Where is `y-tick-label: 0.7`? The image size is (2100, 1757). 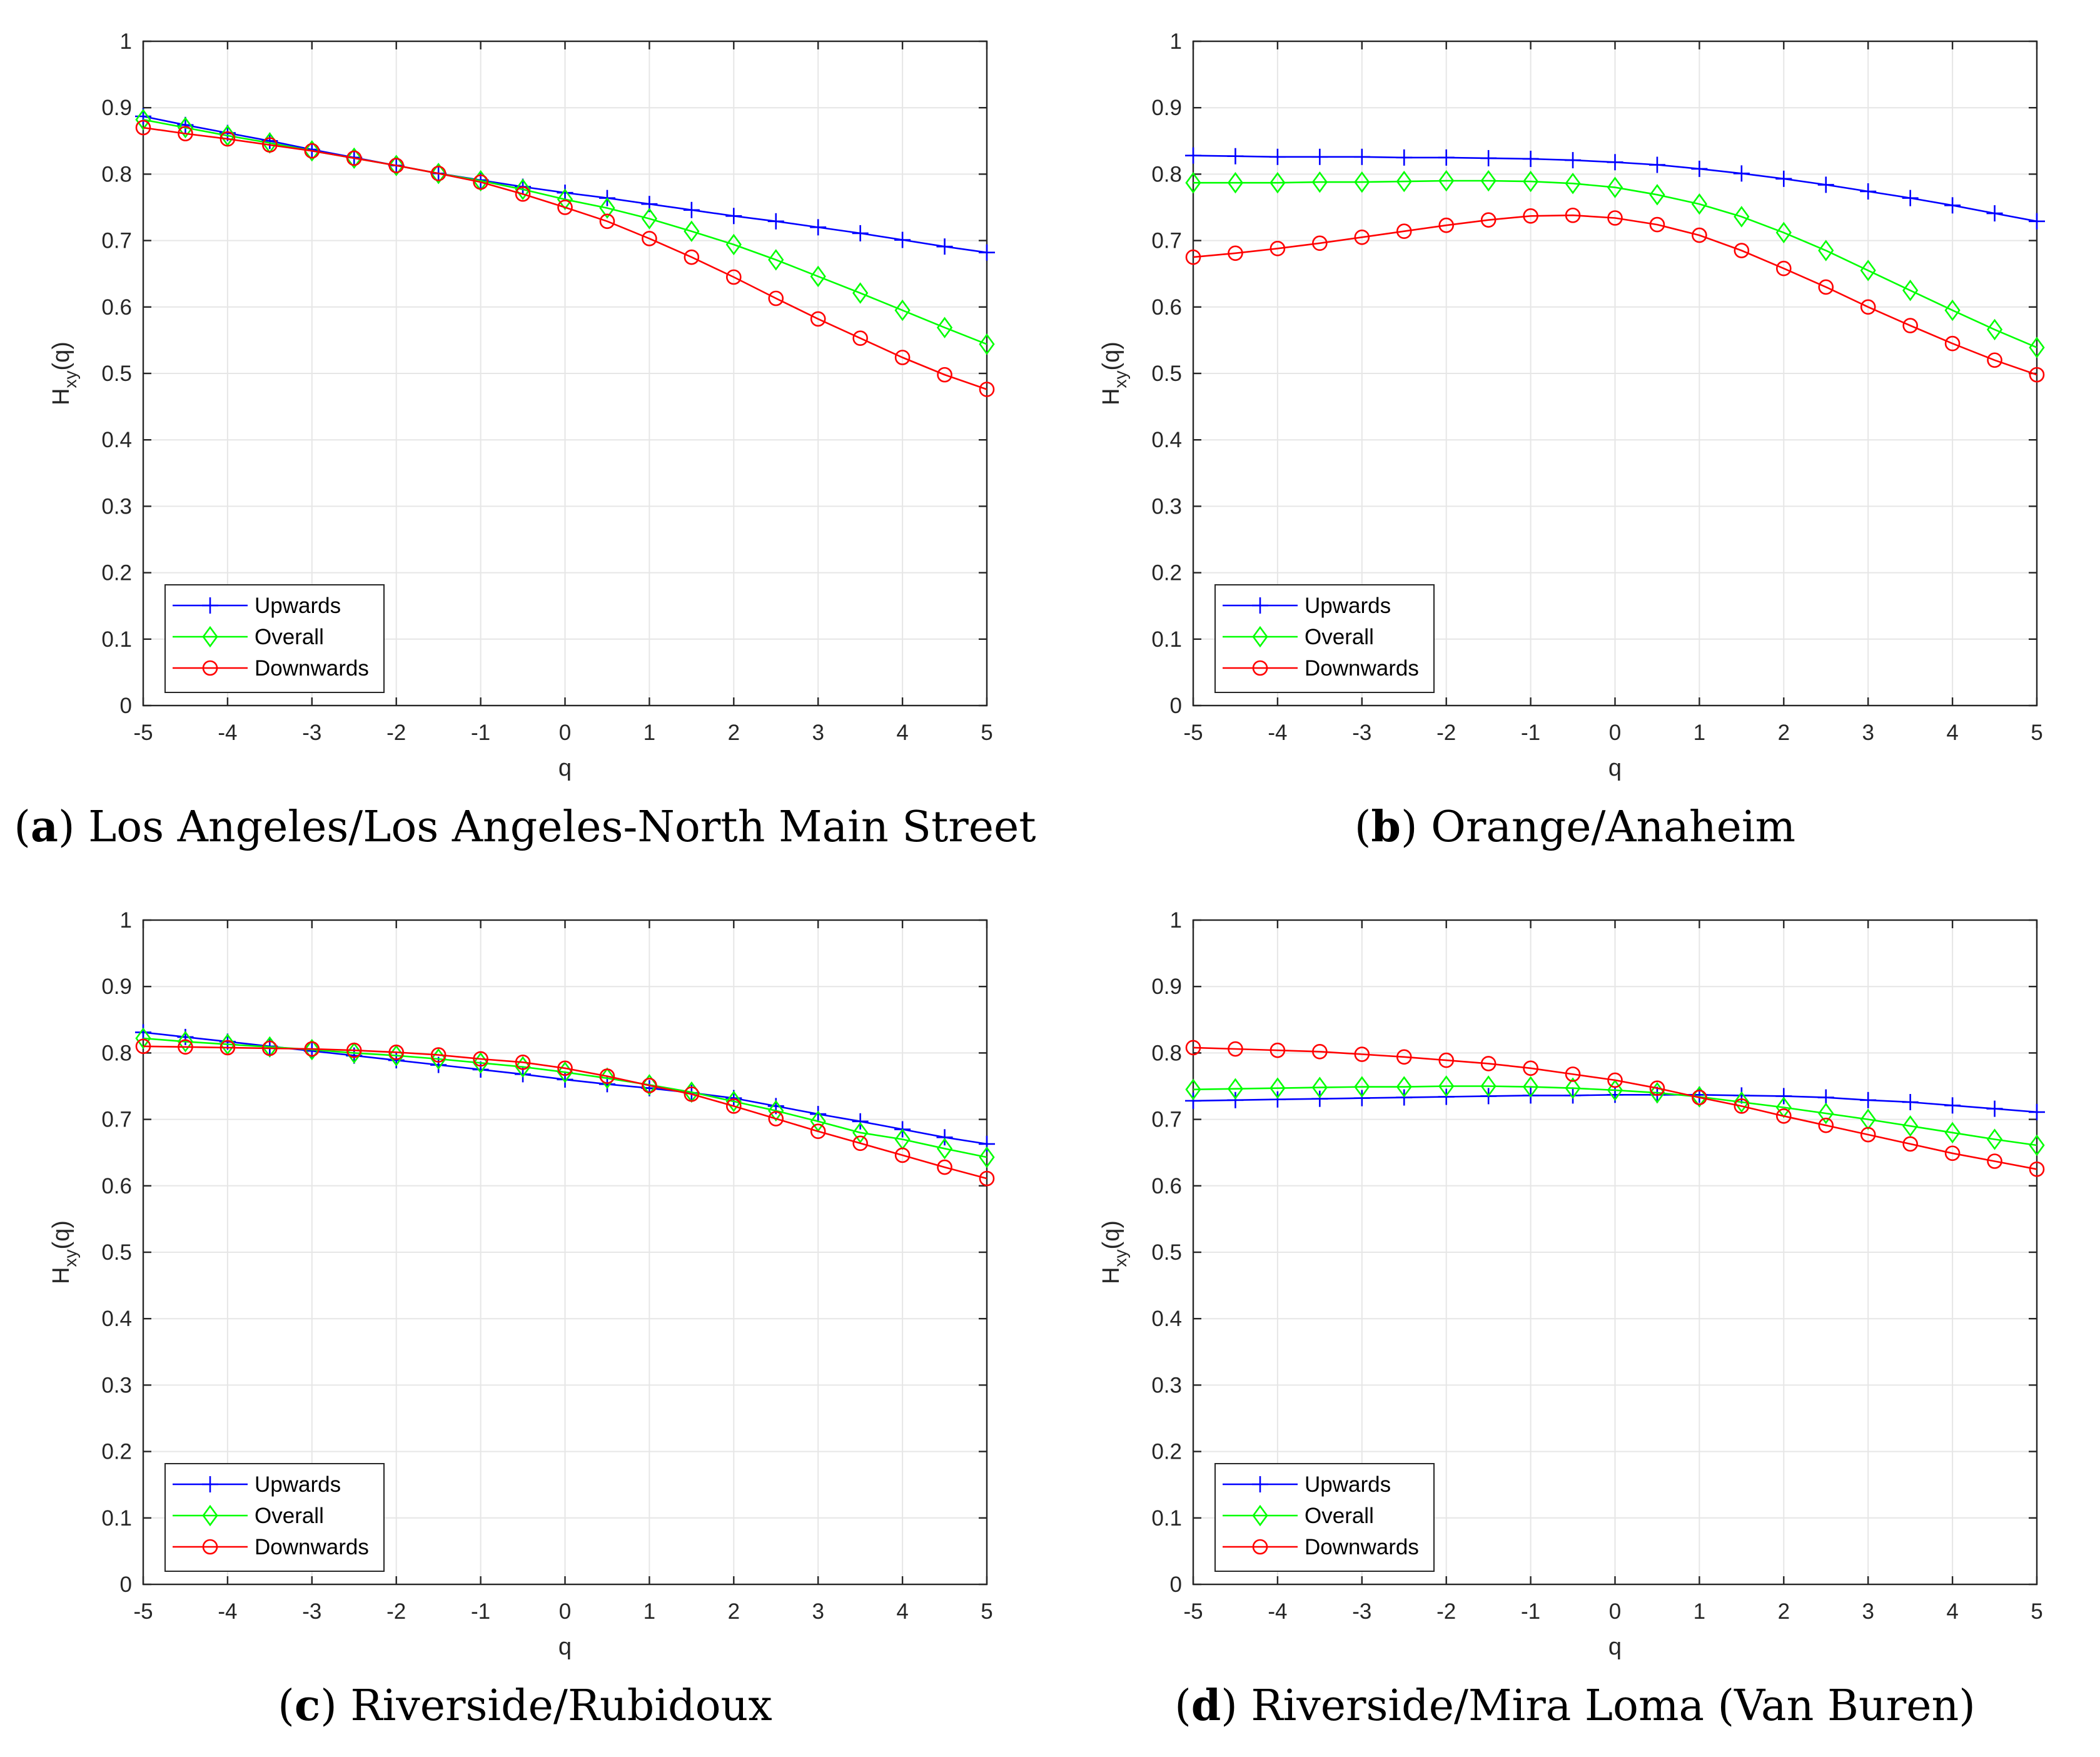 y-tick-label: 0.7 is located at coordinates (116, 241).